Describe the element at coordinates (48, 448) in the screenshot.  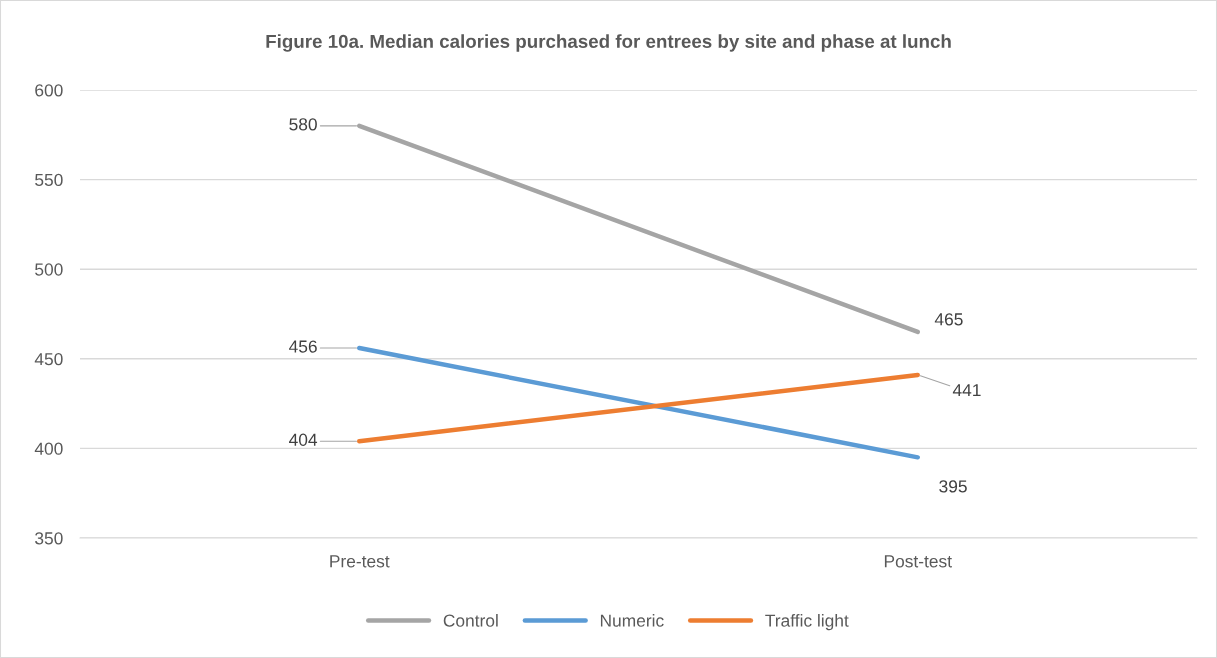
I see `y-tick-label: 400` at that location.